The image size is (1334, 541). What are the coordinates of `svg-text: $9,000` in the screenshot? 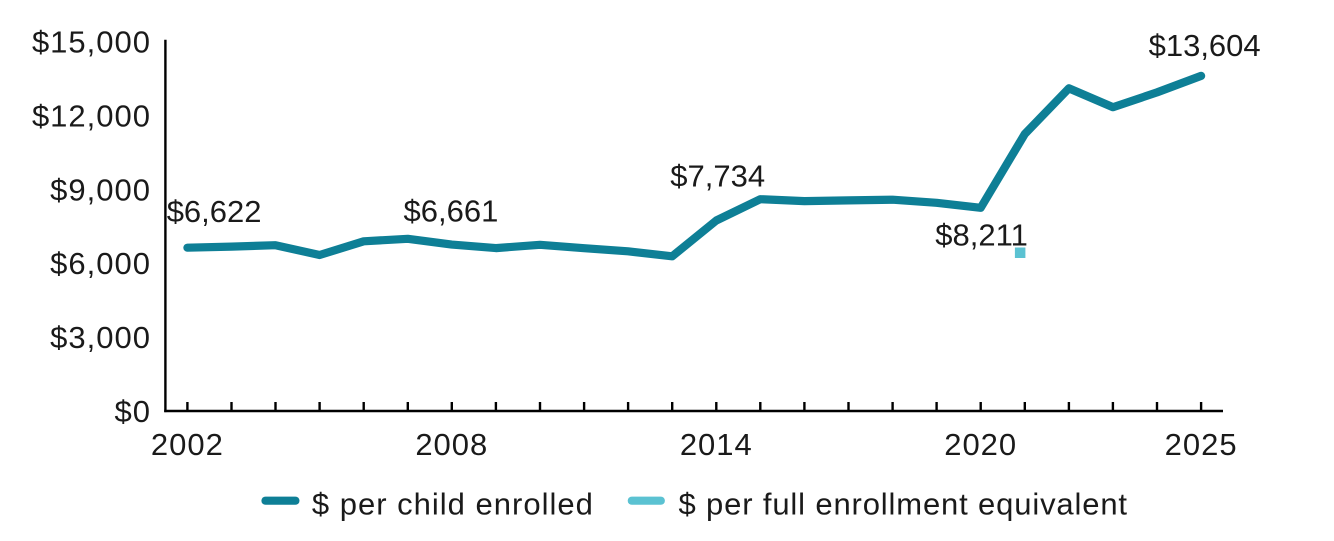 It's located at (100, 189).